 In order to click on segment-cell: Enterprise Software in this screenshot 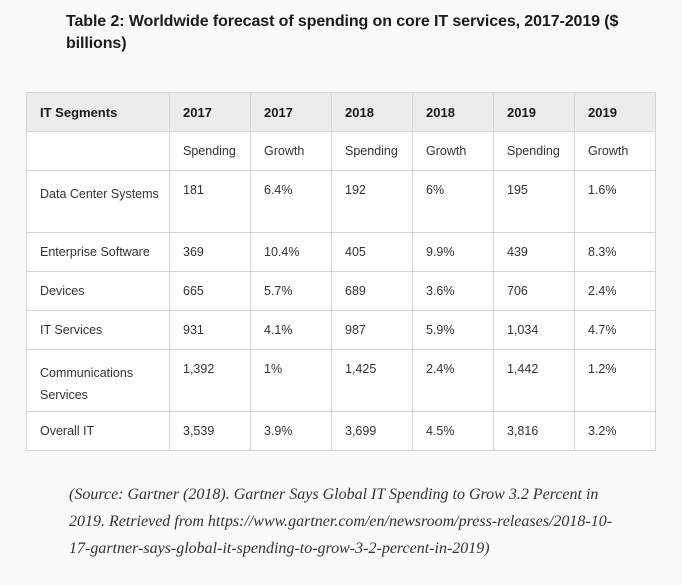, I will do `click(98, 252)`.